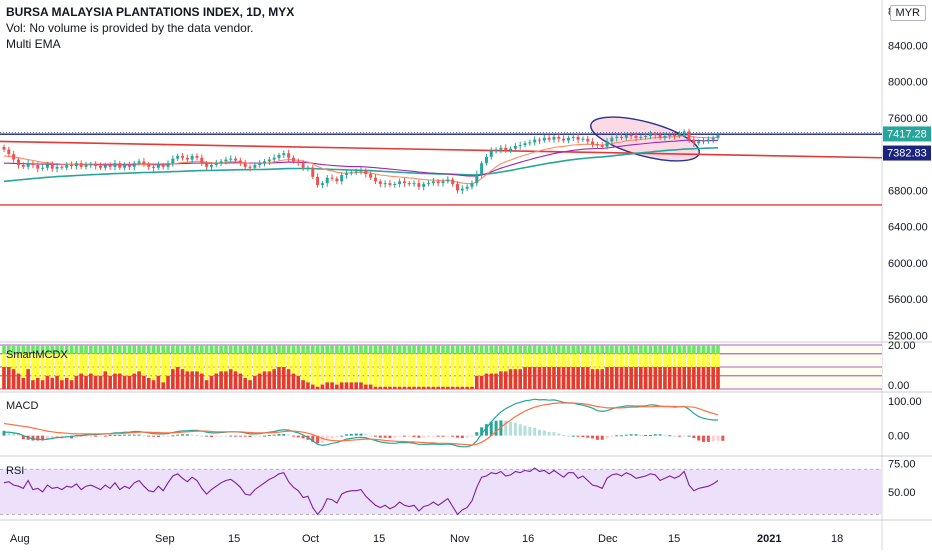 Image resolution: width=932 pixels, height=555 pixels. I want to click on smartmcdx-label: SmartMCDX, so click(37, 355).